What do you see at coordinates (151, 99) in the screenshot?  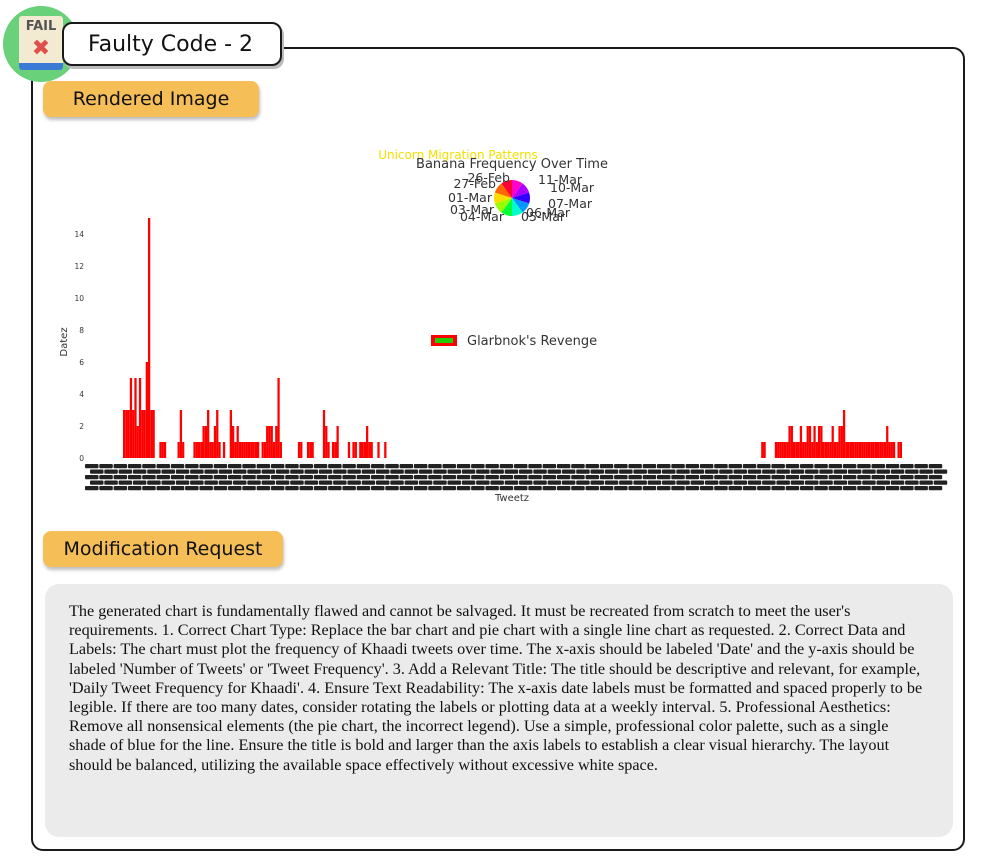 I see `rendered-image-label-text: Rendered Image` at bounding box center [151, 99].